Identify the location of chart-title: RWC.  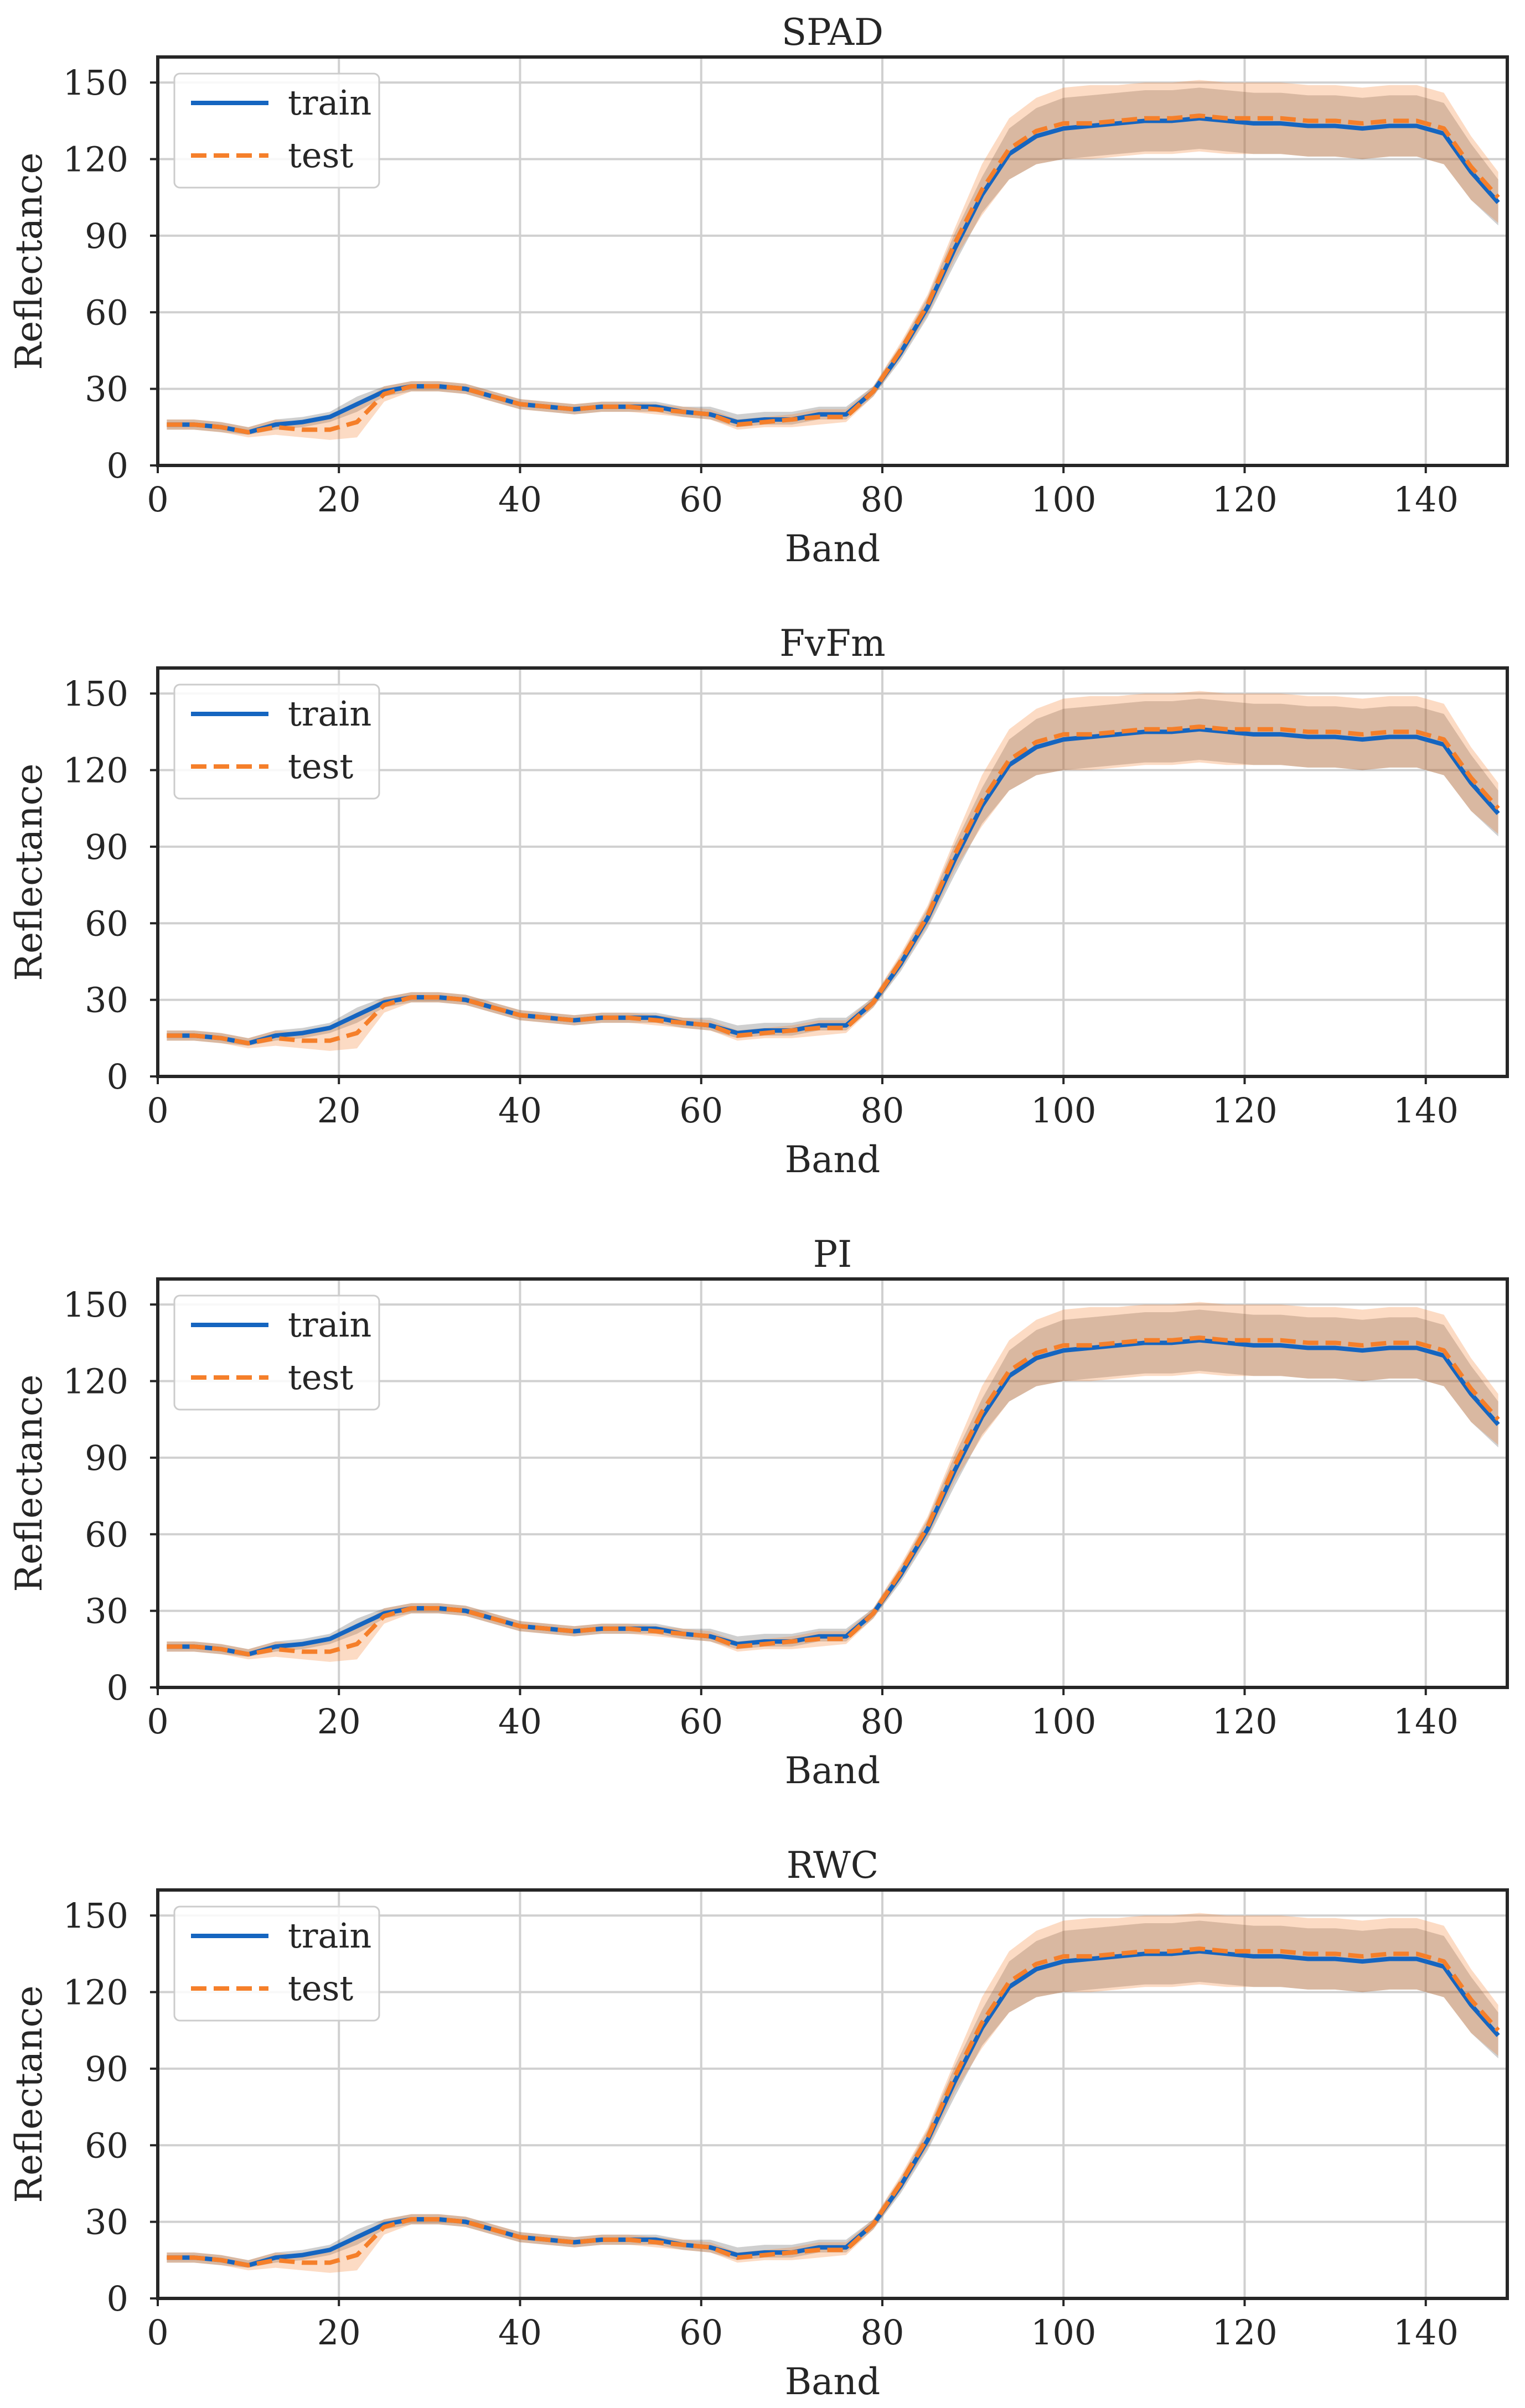
(833, 1865).